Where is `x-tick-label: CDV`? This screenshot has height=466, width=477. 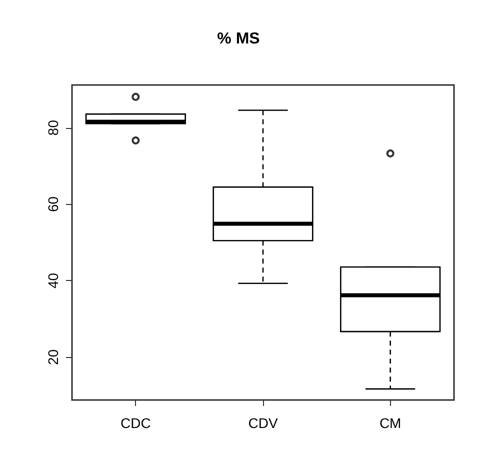 x-tick-label: CDV is located at coordinates (263, 423).